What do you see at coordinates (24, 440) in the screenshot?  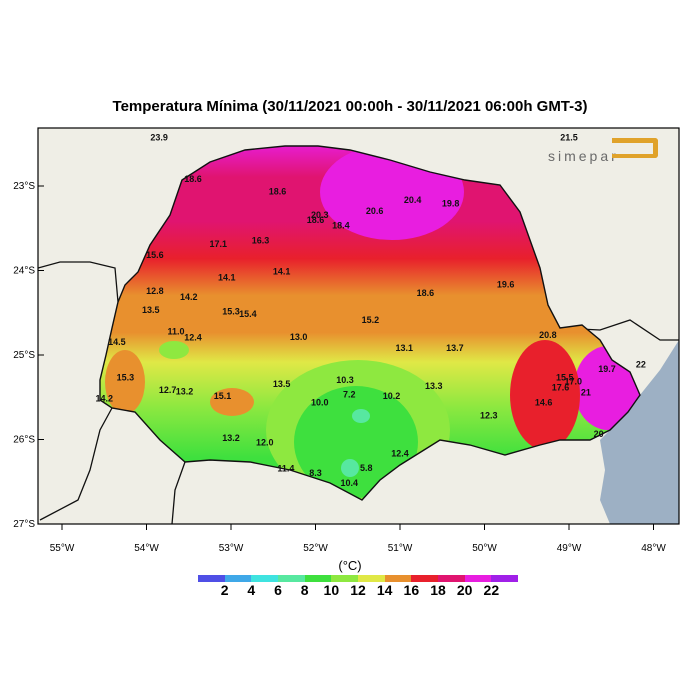 I see `lat-tick-label: 26°S` at bounding box center [24, 440].